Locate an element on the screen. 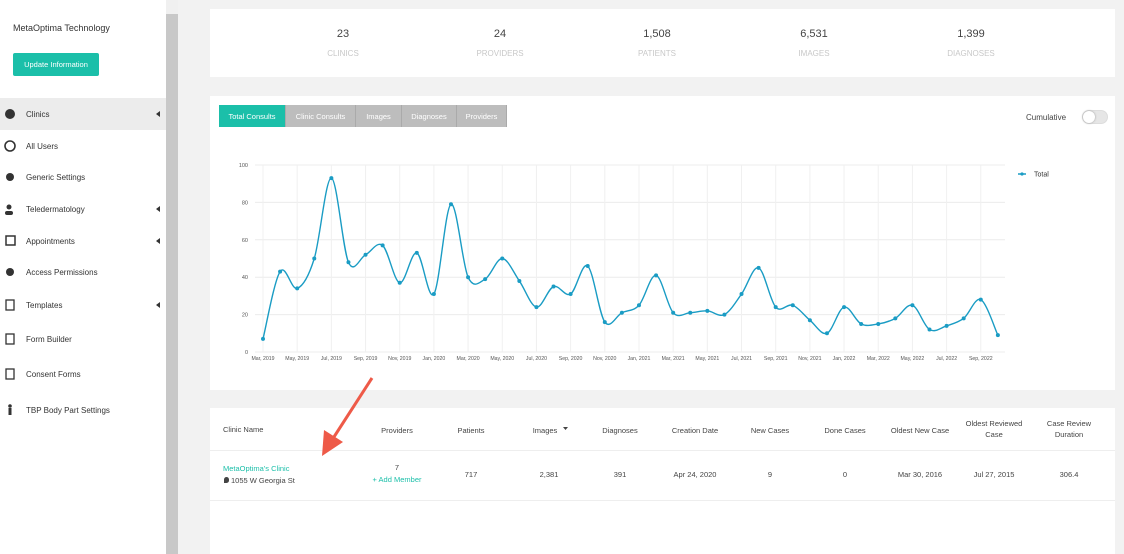  stat-label: DIAGNOSES is located at coordinates (971, 53).